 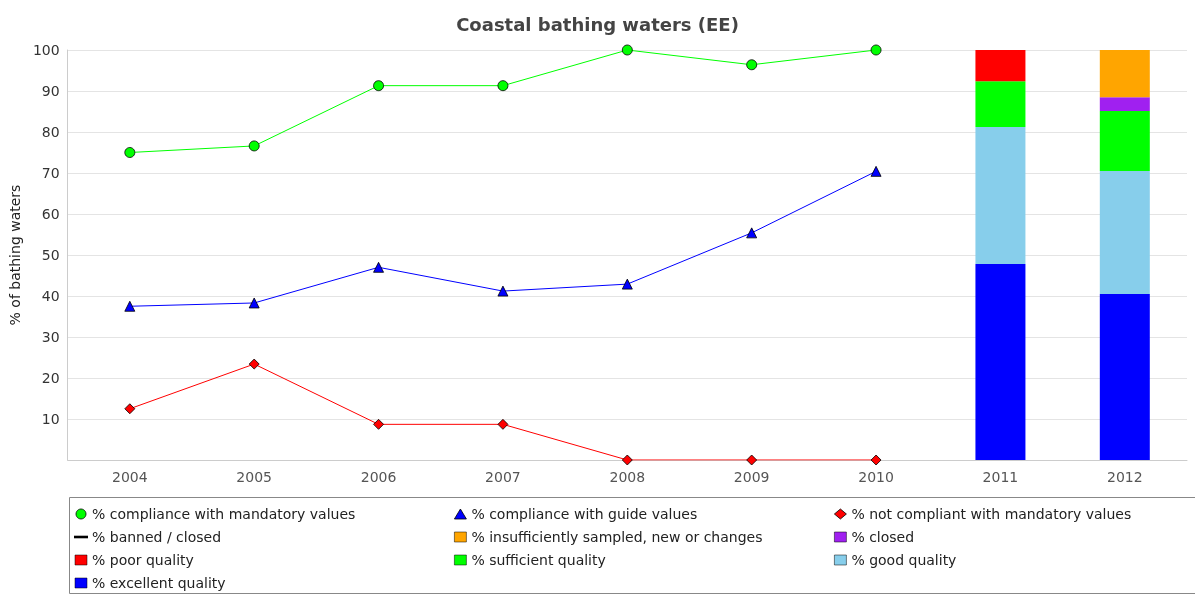 I want to click on legend-label: % insufficiently sampled, new or changes, so click(x=617, y=537).